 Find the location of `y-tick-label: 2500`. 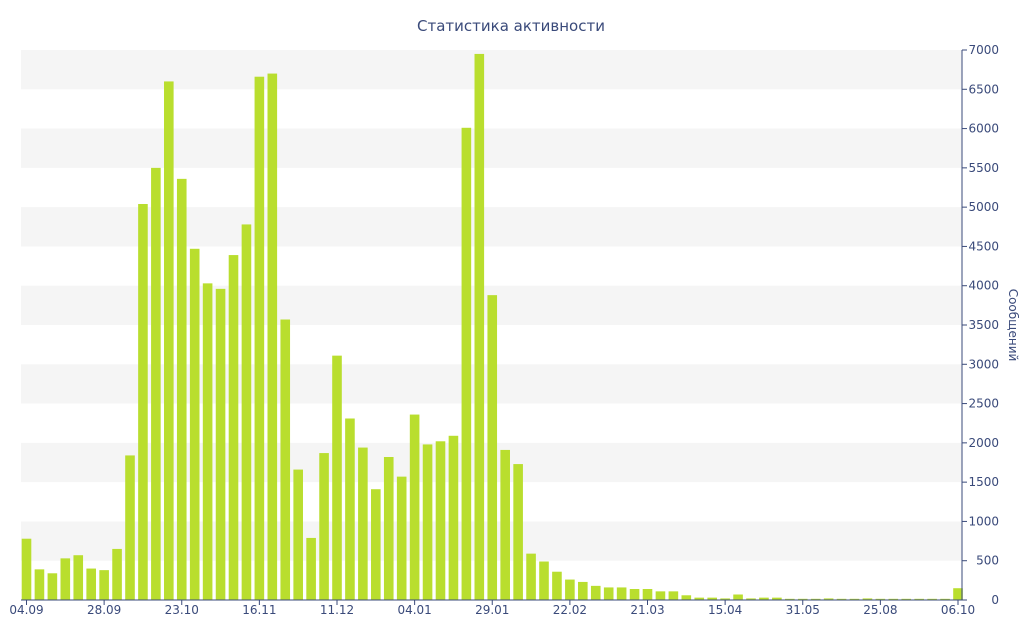

y-tick-label: 2500 is located at coordinates (983, 404).